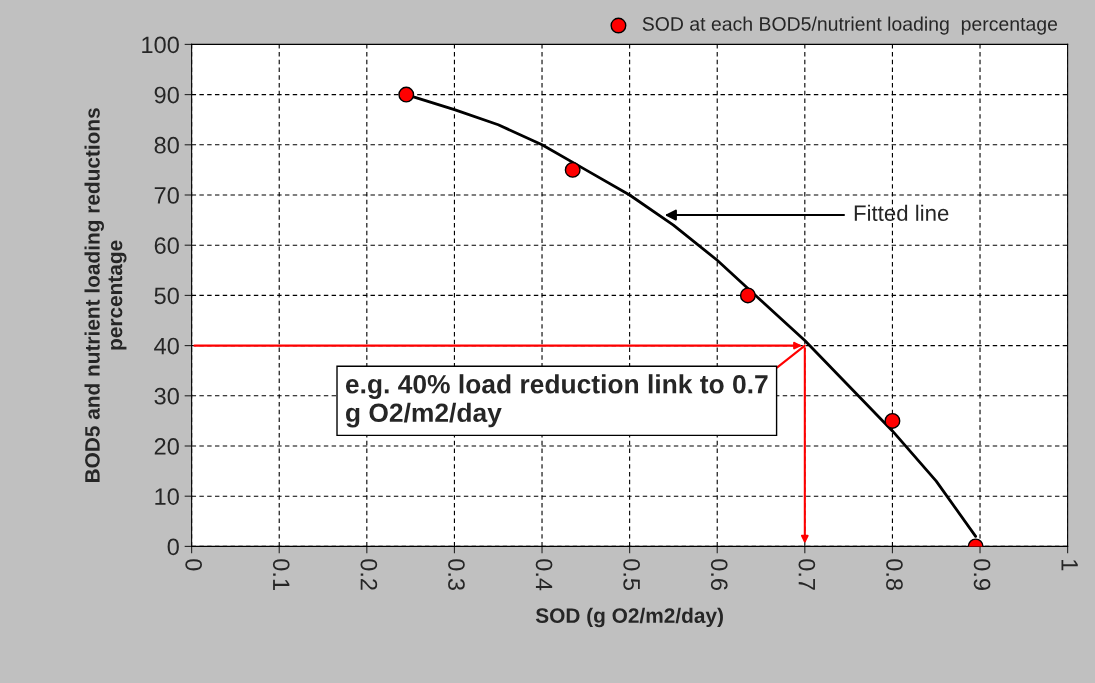 The height and width of the screenshot is (683, 1095). I want to click on y-tick-label: 80, so click(166, 145).